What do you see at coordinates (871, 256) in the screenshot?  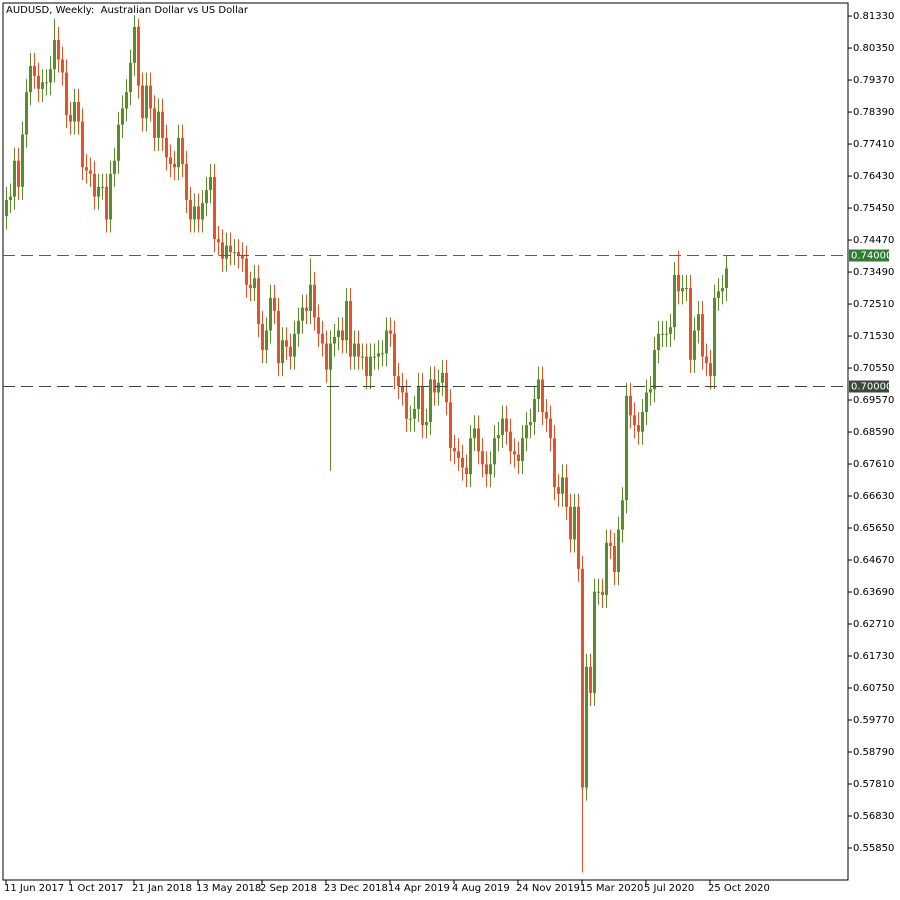 I see `level-label: 0.74000` at bounding box center [871, 256].